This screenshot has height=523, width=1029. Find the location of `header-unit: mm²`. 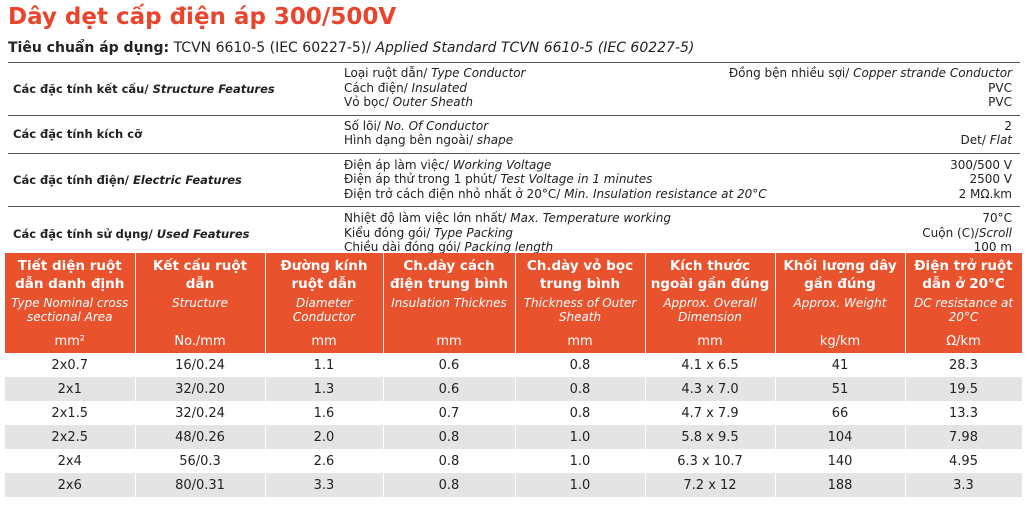

header-unit: mm² is located at coordinates (70, 341).